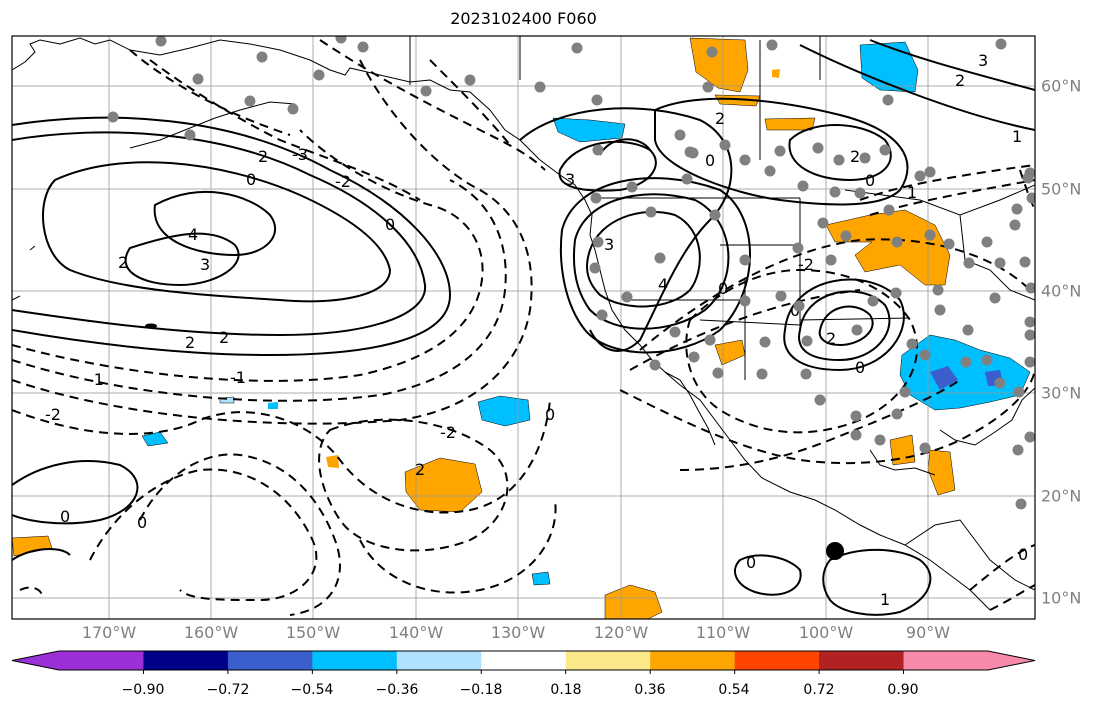  Describe the element at coordinates (1061, 86) in the screenshot. I see `lat-label: 60°N` at that location.